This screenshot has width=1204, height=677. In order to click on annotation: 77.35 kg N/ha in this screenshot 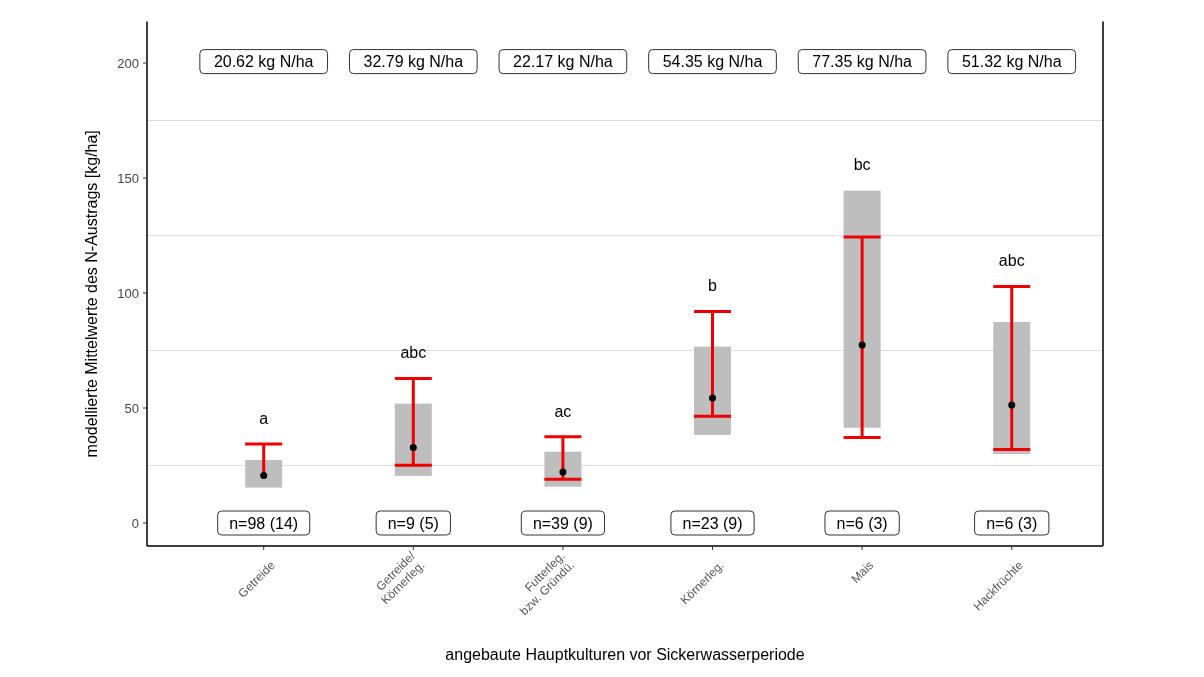, I will do `click(862, 62)`.